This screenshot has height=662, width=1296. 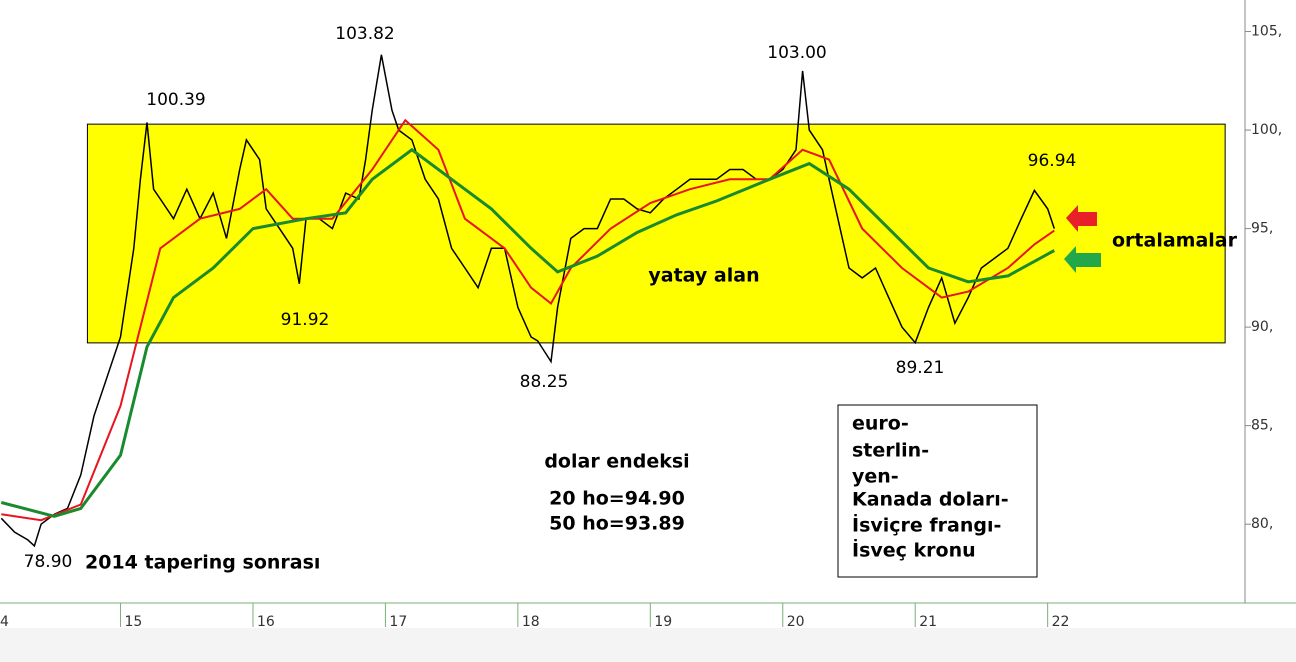 I want to click on scroll-strip, so click(x=648, y=645).